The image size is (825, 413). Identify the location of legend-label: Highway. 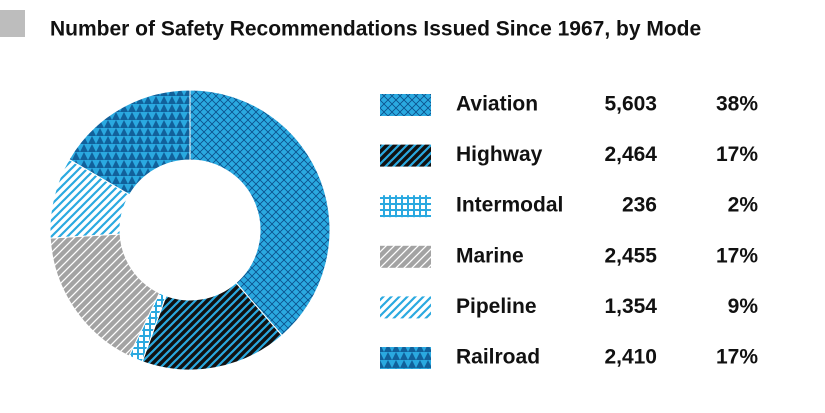
(499, 154).